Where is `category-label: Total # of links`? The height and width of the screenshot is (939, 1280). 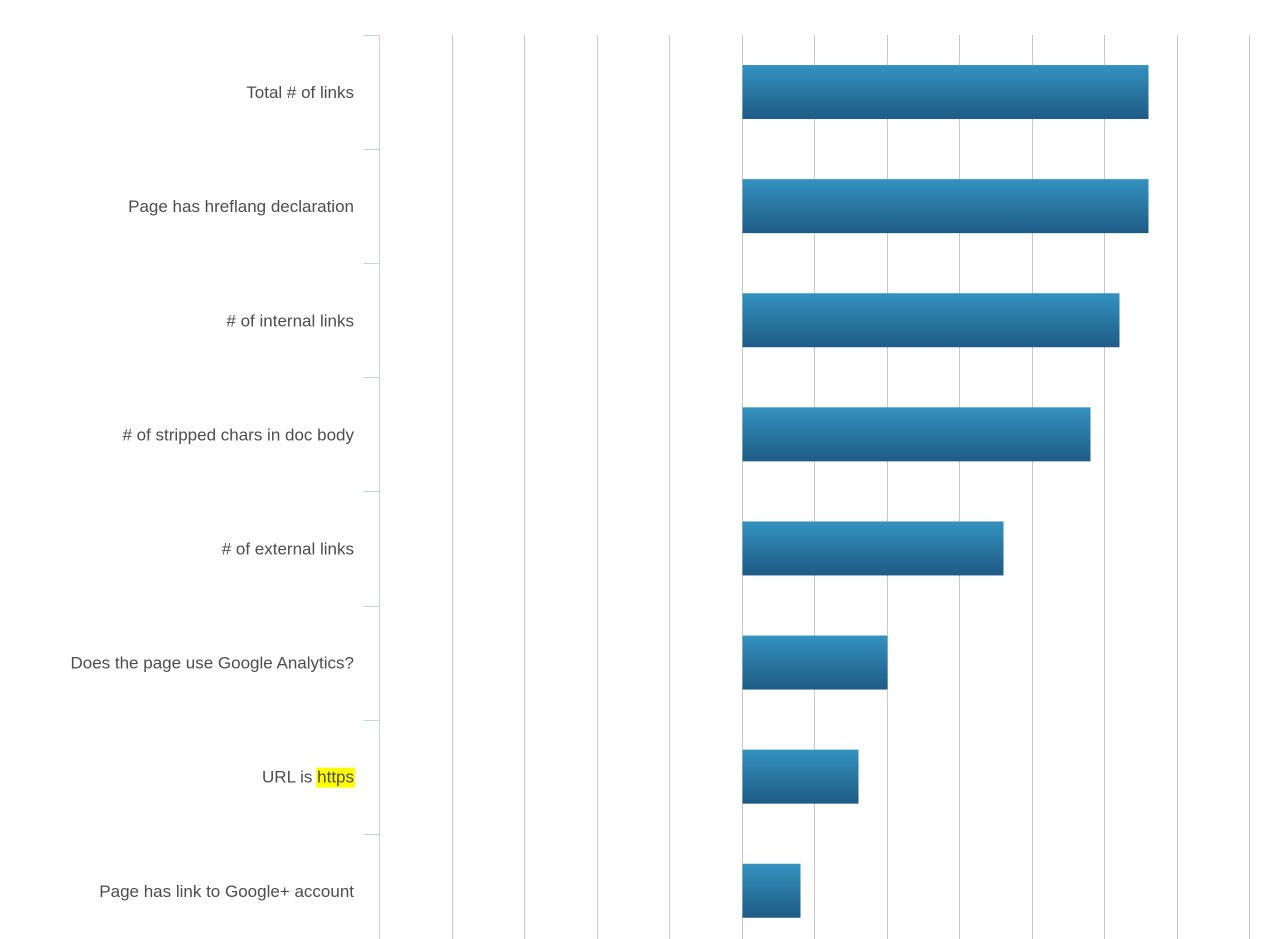
category-label: Total # of links is located at coordinates (300, 92).